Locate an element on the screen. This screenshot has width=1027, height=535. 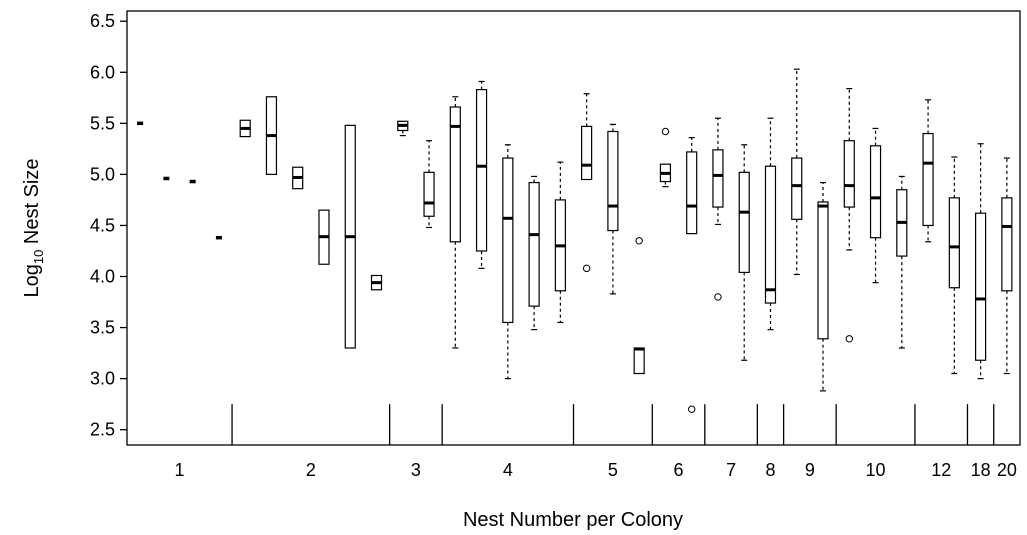
x-group-label: 12 is located at coordinates (941, 470).